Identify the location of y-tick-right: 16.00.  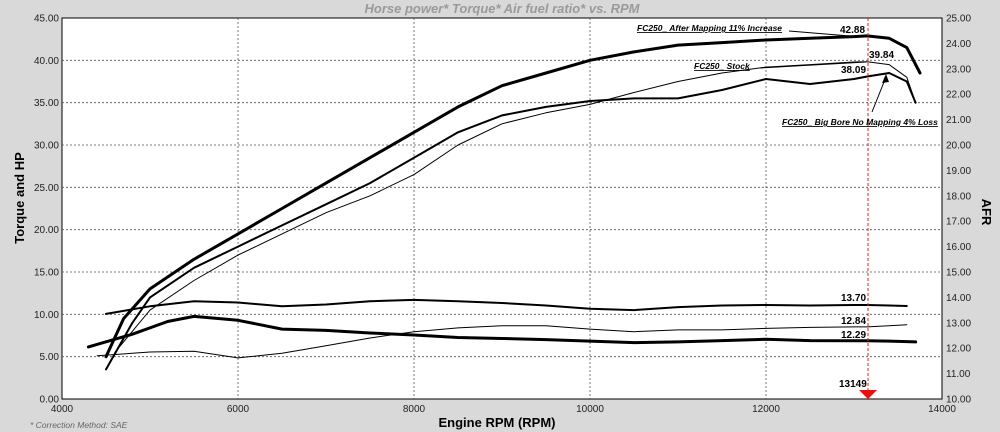
(958, 247).